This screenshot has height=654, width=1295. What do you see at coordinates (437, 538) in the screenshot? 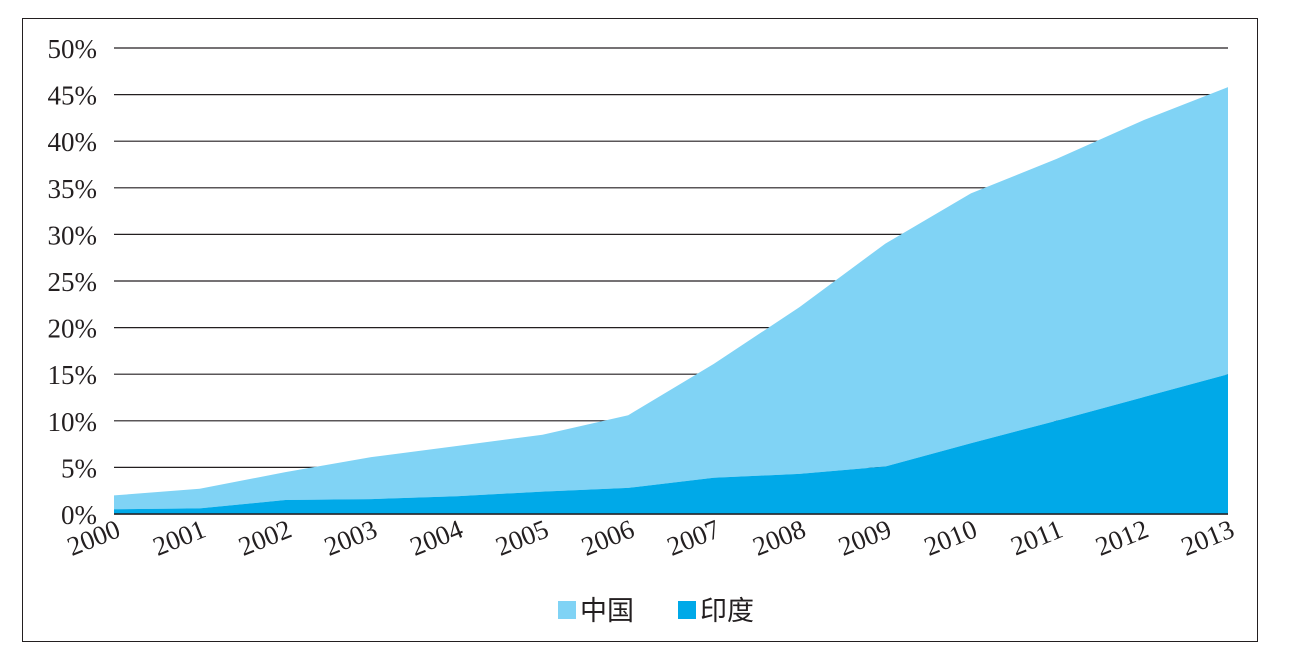
I see `x-tick-label: 2004` at bounding box center [437, 538].